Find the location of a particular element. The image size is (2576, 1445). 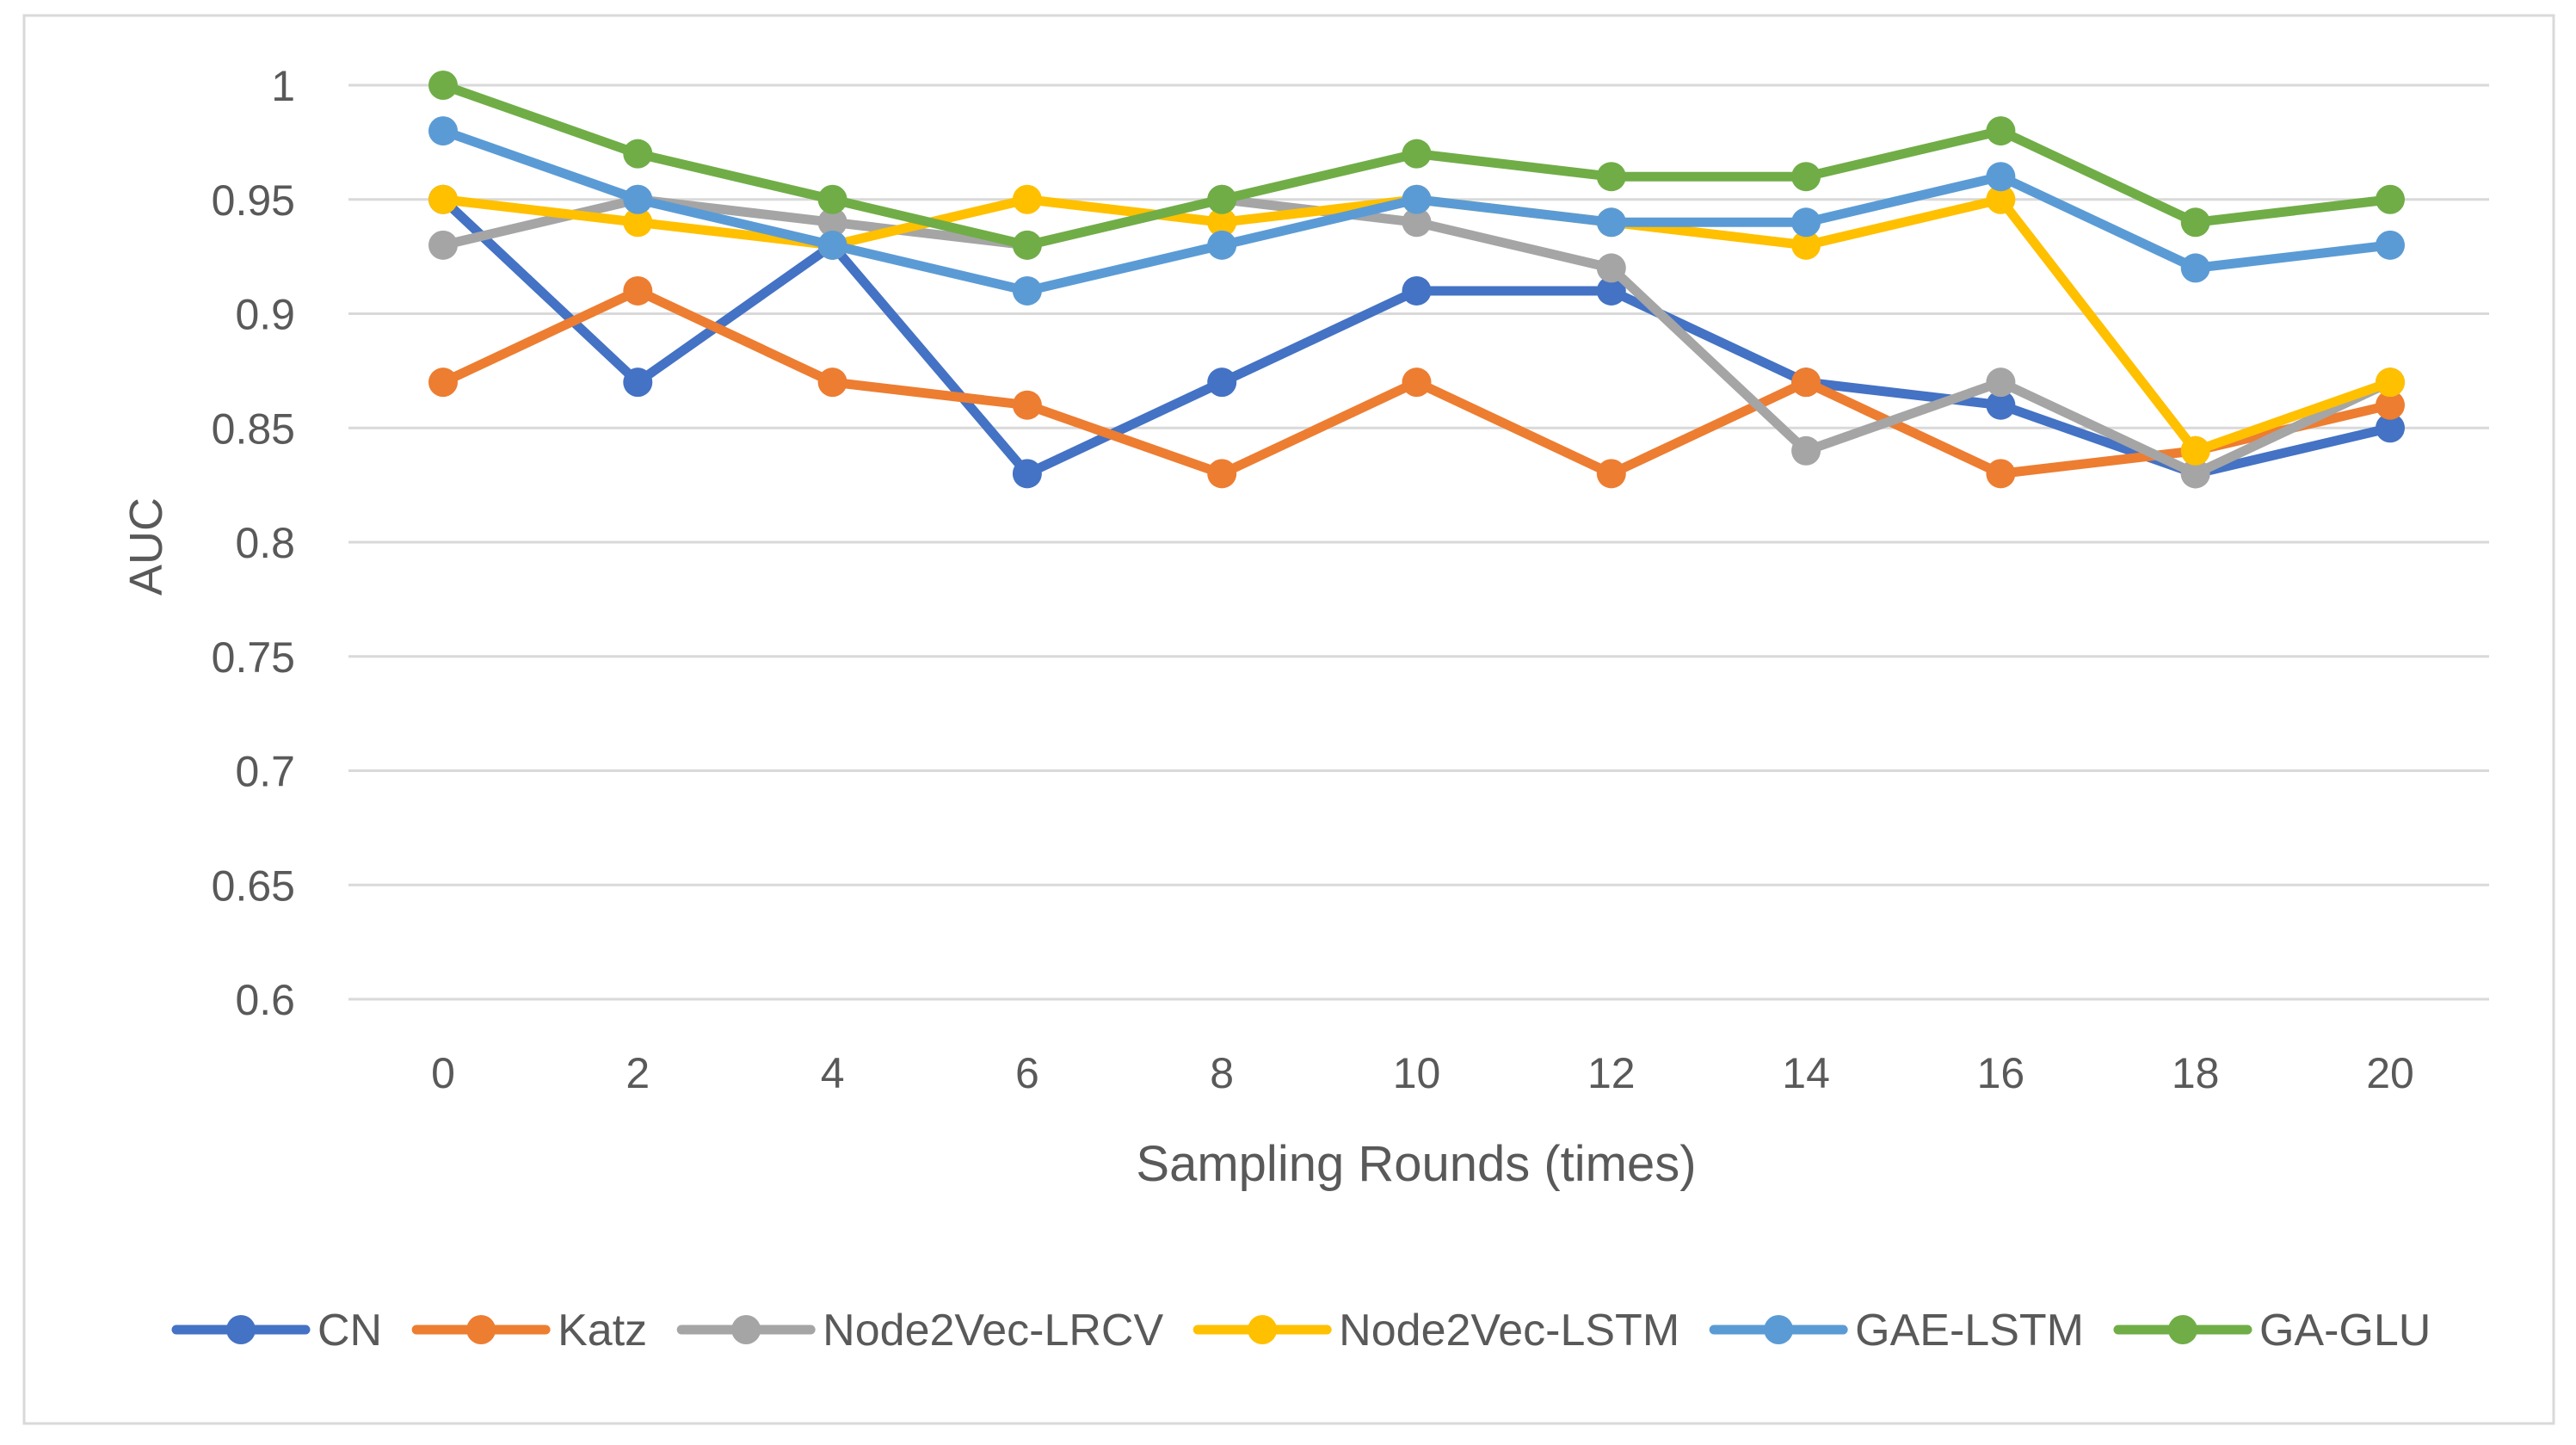

legend-label: Node2Vec-LRCV is located at coordinates (993, 1330).